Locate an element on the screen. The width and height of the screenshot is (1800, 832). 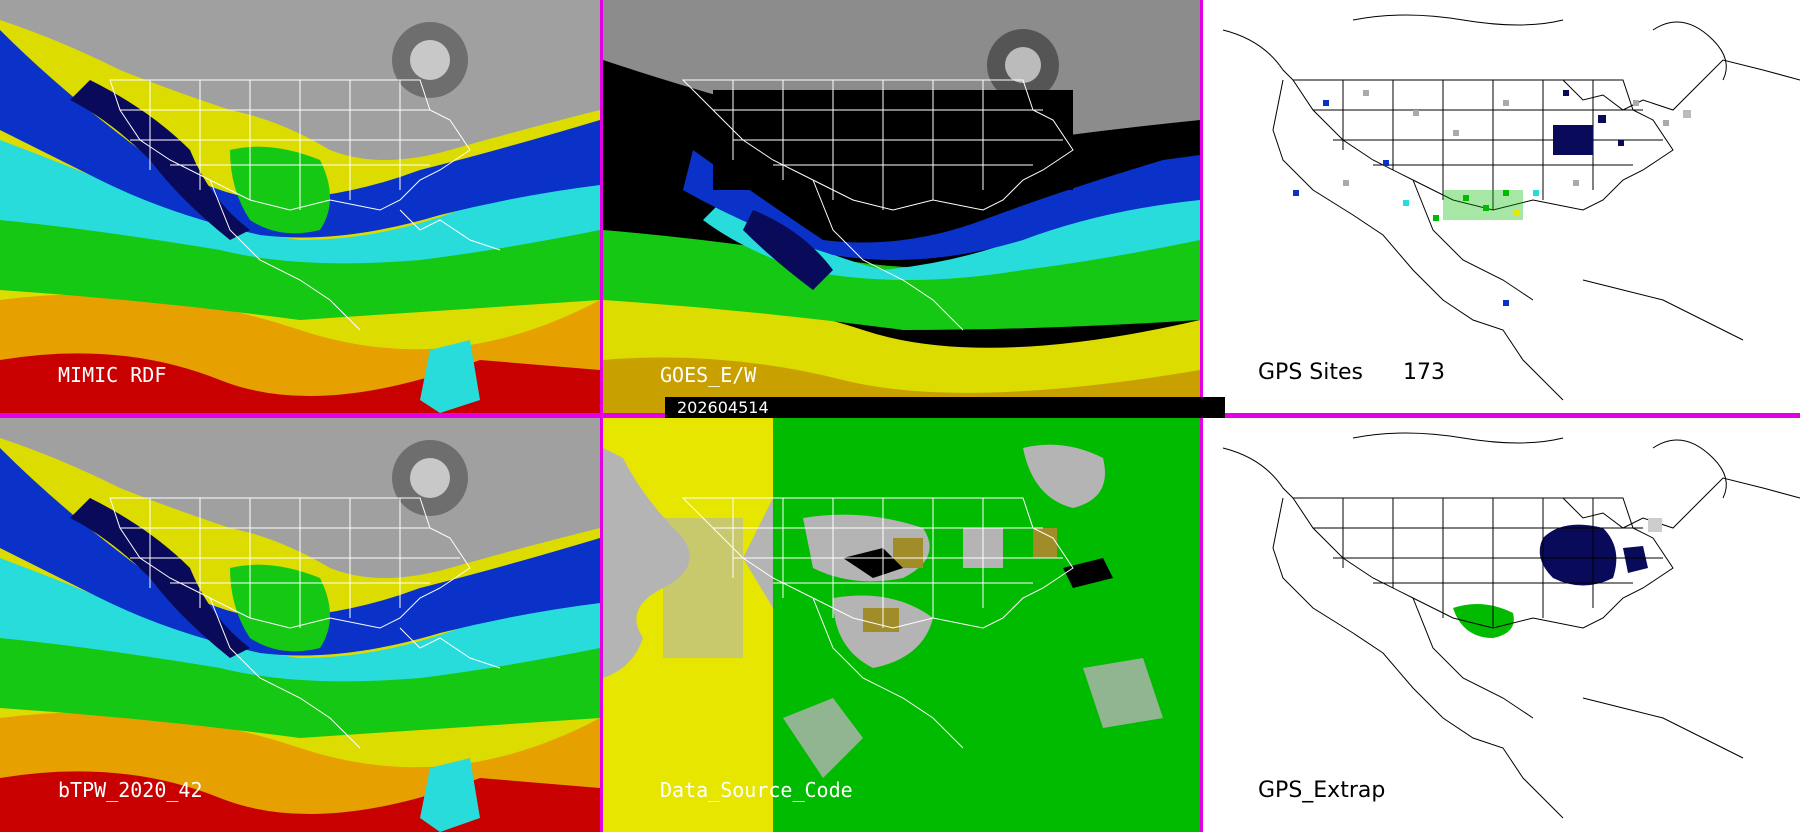
panel-label: Data_Source_Code is located at coordinates (756, 790).